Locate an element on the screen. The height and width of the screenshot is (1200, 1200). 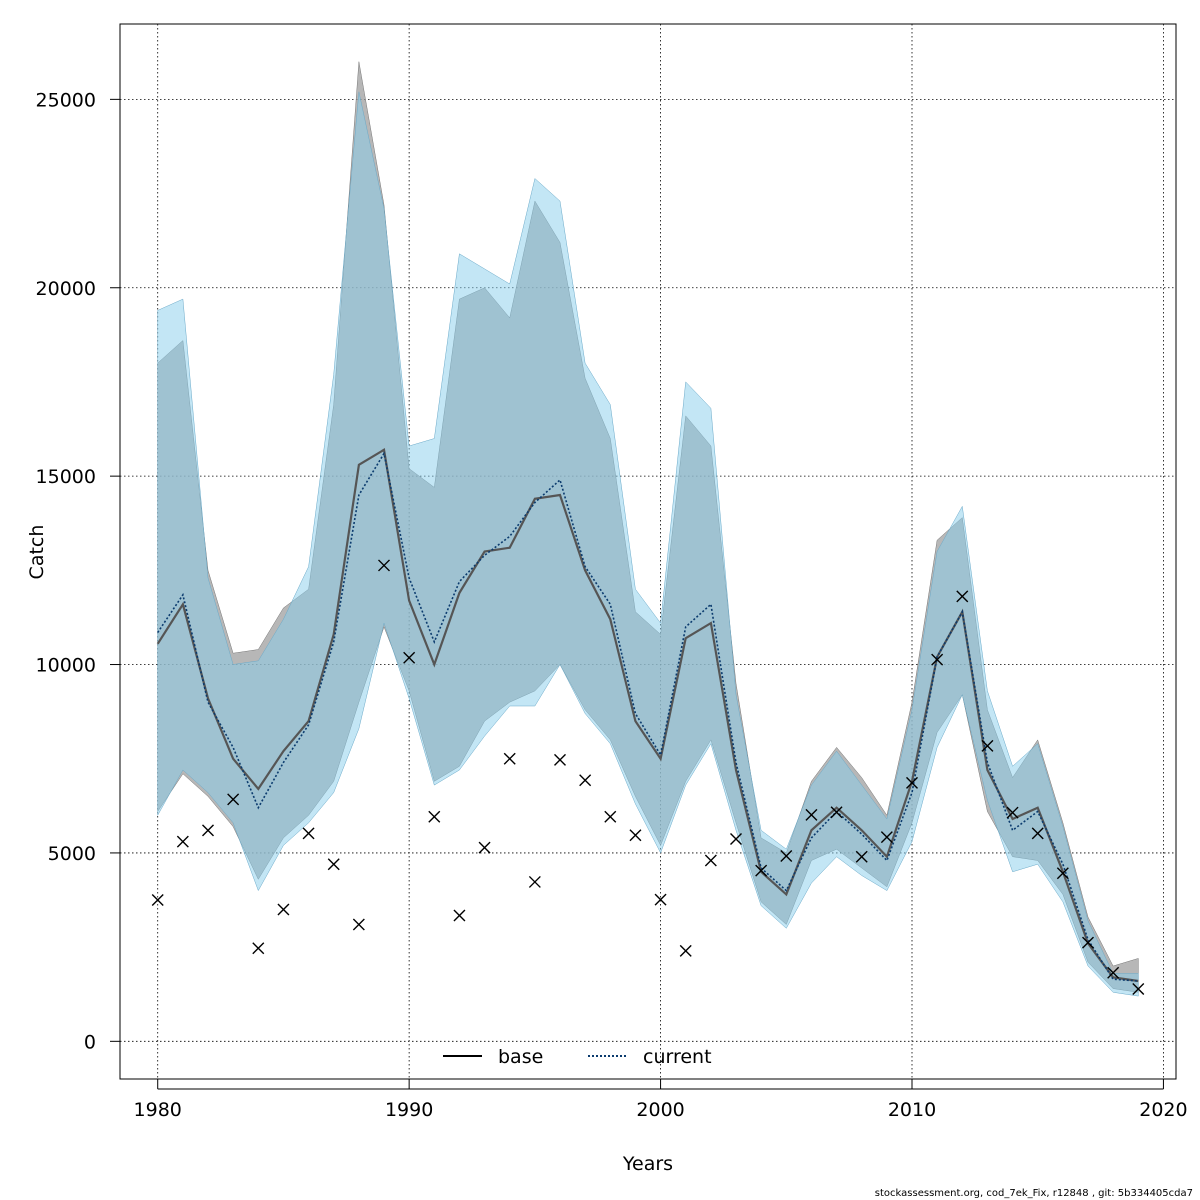
legend-base-label: base is located at coordinates (520, 1057).